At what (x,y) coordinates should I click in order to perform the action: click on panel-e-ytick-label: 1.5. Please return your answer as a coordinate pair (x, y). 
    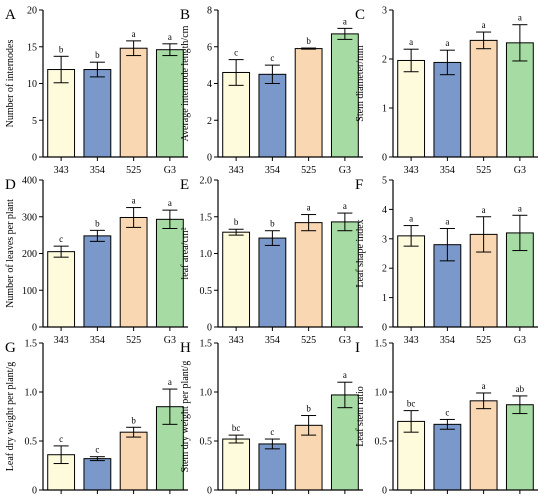
    Looking at the image, I should click on (206, 217).